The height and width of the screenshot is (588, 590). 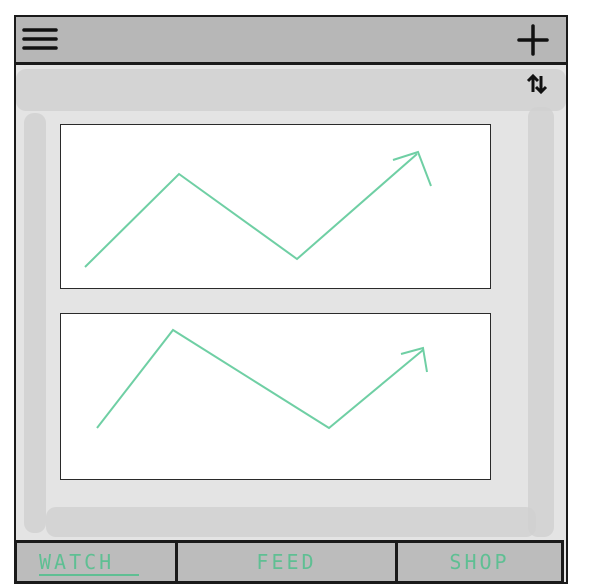 I want to click on tab-watch: WATCH, so click(x=96, y=562).